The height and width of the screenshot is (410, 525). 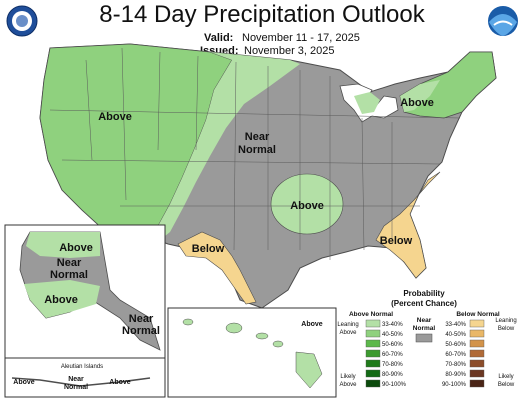 I want to click on alaska-south-above, so click(x=62, y=299).